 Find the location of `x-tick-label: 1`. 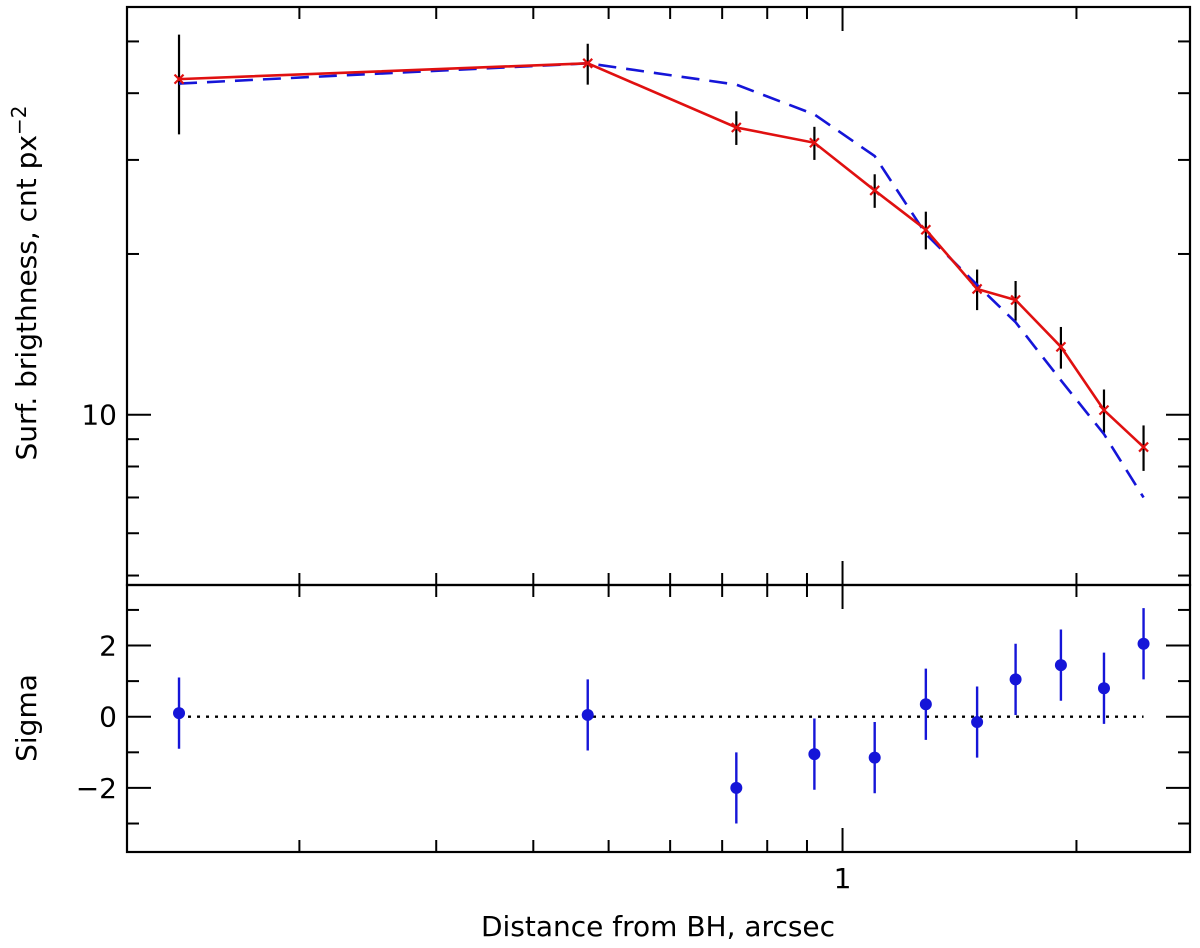

x-tick-label: 1 is located at coordinates (843, 878).